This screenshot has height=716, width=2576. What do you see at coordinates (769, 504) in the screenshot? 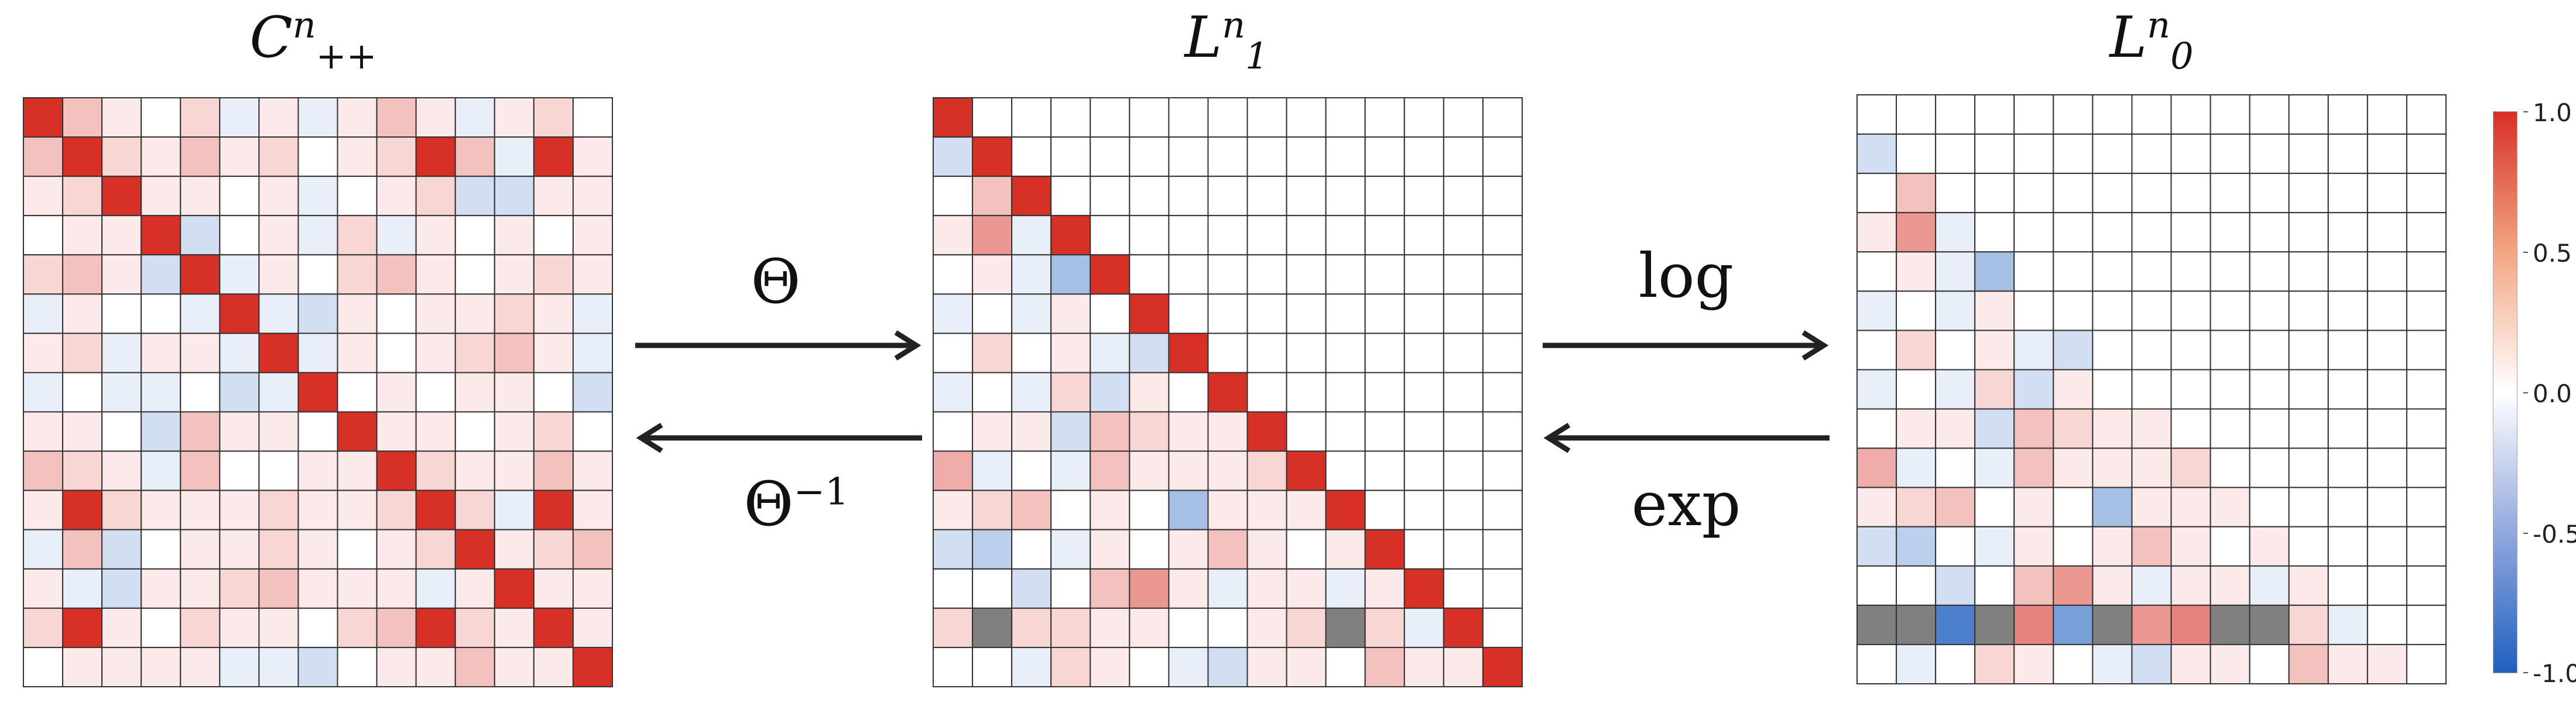
I see `operator-theta-inverse-base: Θ` at bounding box center [769, 504].